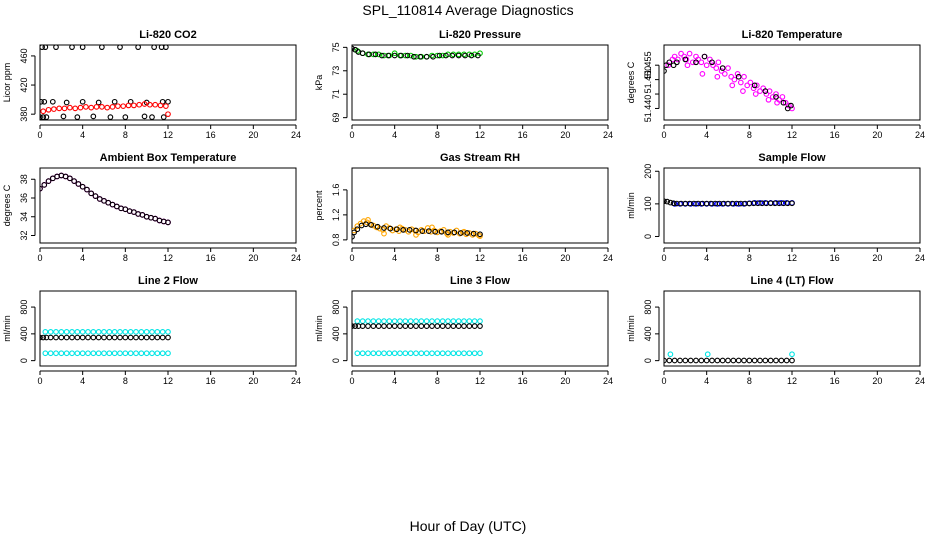  What do you see at coordinates (319, 205) in the screenshot?
I see `y-axis-label: percent` at bounding box center [319, 205].